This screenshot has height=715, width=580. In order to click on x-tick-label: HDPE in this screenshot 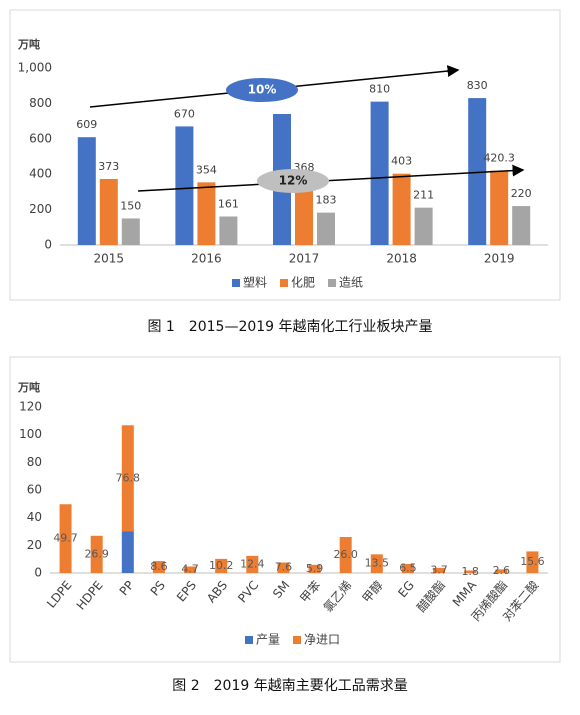, I will do `click(90, 595)`.